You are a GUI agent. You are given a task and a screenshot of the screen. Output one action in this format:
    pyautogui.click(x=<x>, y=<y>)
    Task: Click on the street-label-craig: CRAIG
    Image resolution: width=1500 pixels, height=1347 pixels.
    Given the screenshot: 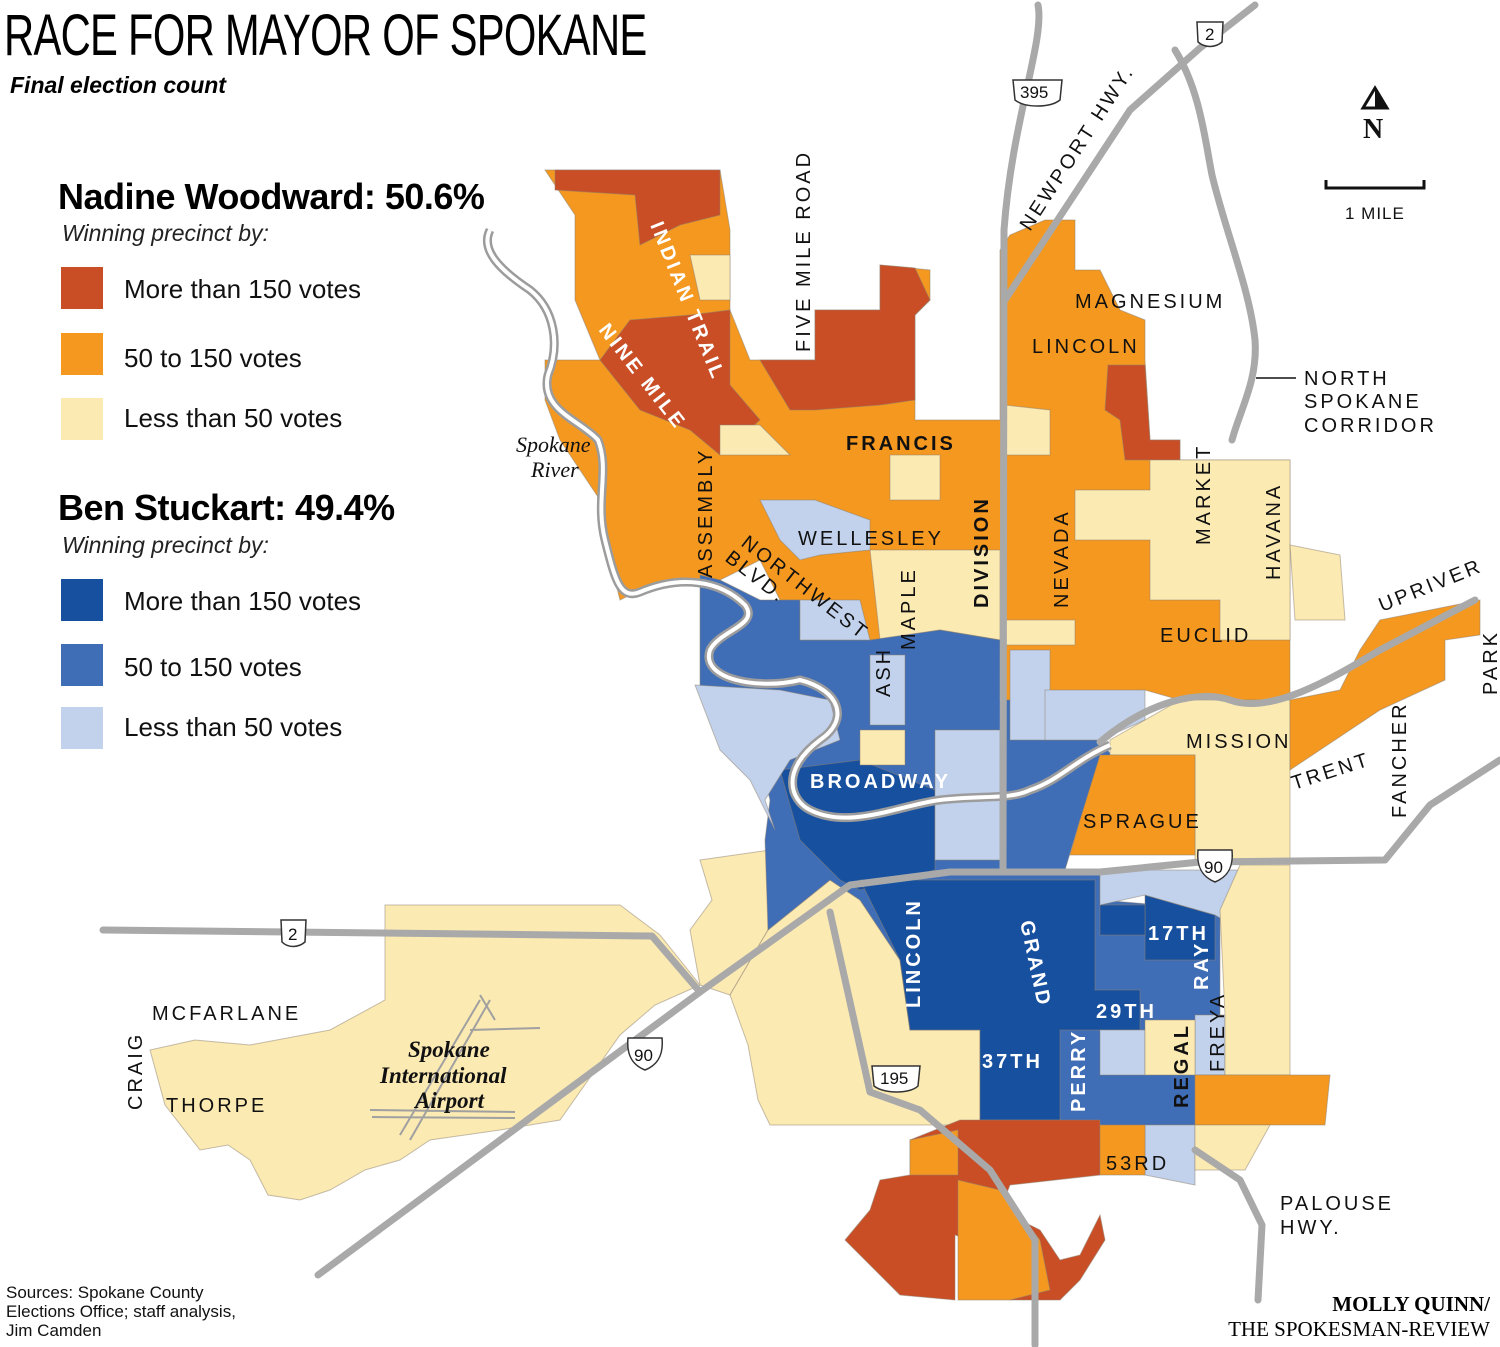 What is the action you would take?
    pyautogui.click(x=136, y=1071)
    